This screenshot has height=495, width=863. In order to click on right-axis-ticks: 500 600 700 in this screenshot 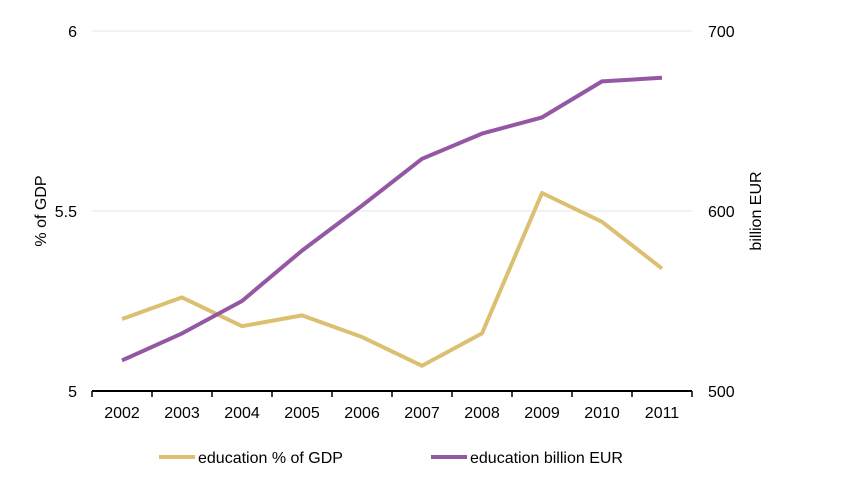, I will do `click(721, 212)`.